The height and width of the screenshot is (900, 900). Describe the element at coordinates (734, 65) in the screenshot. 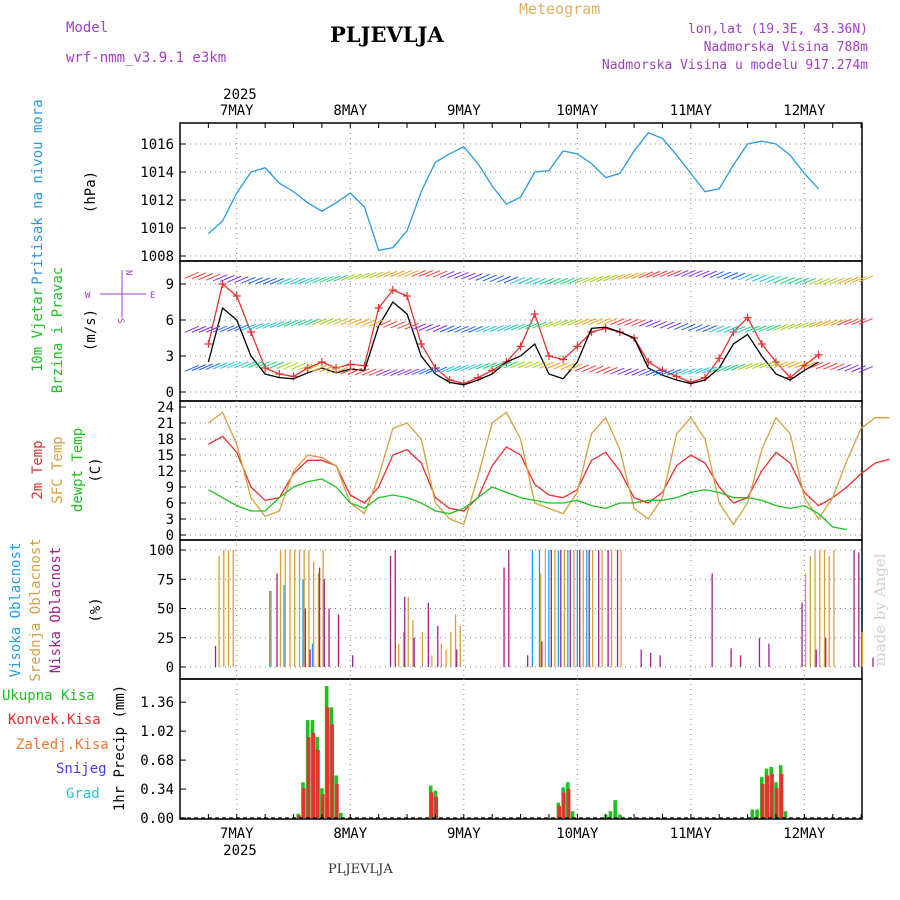

I see `model-altitude-text: Nadmorska Visina u modelu 917.274m` at that location.